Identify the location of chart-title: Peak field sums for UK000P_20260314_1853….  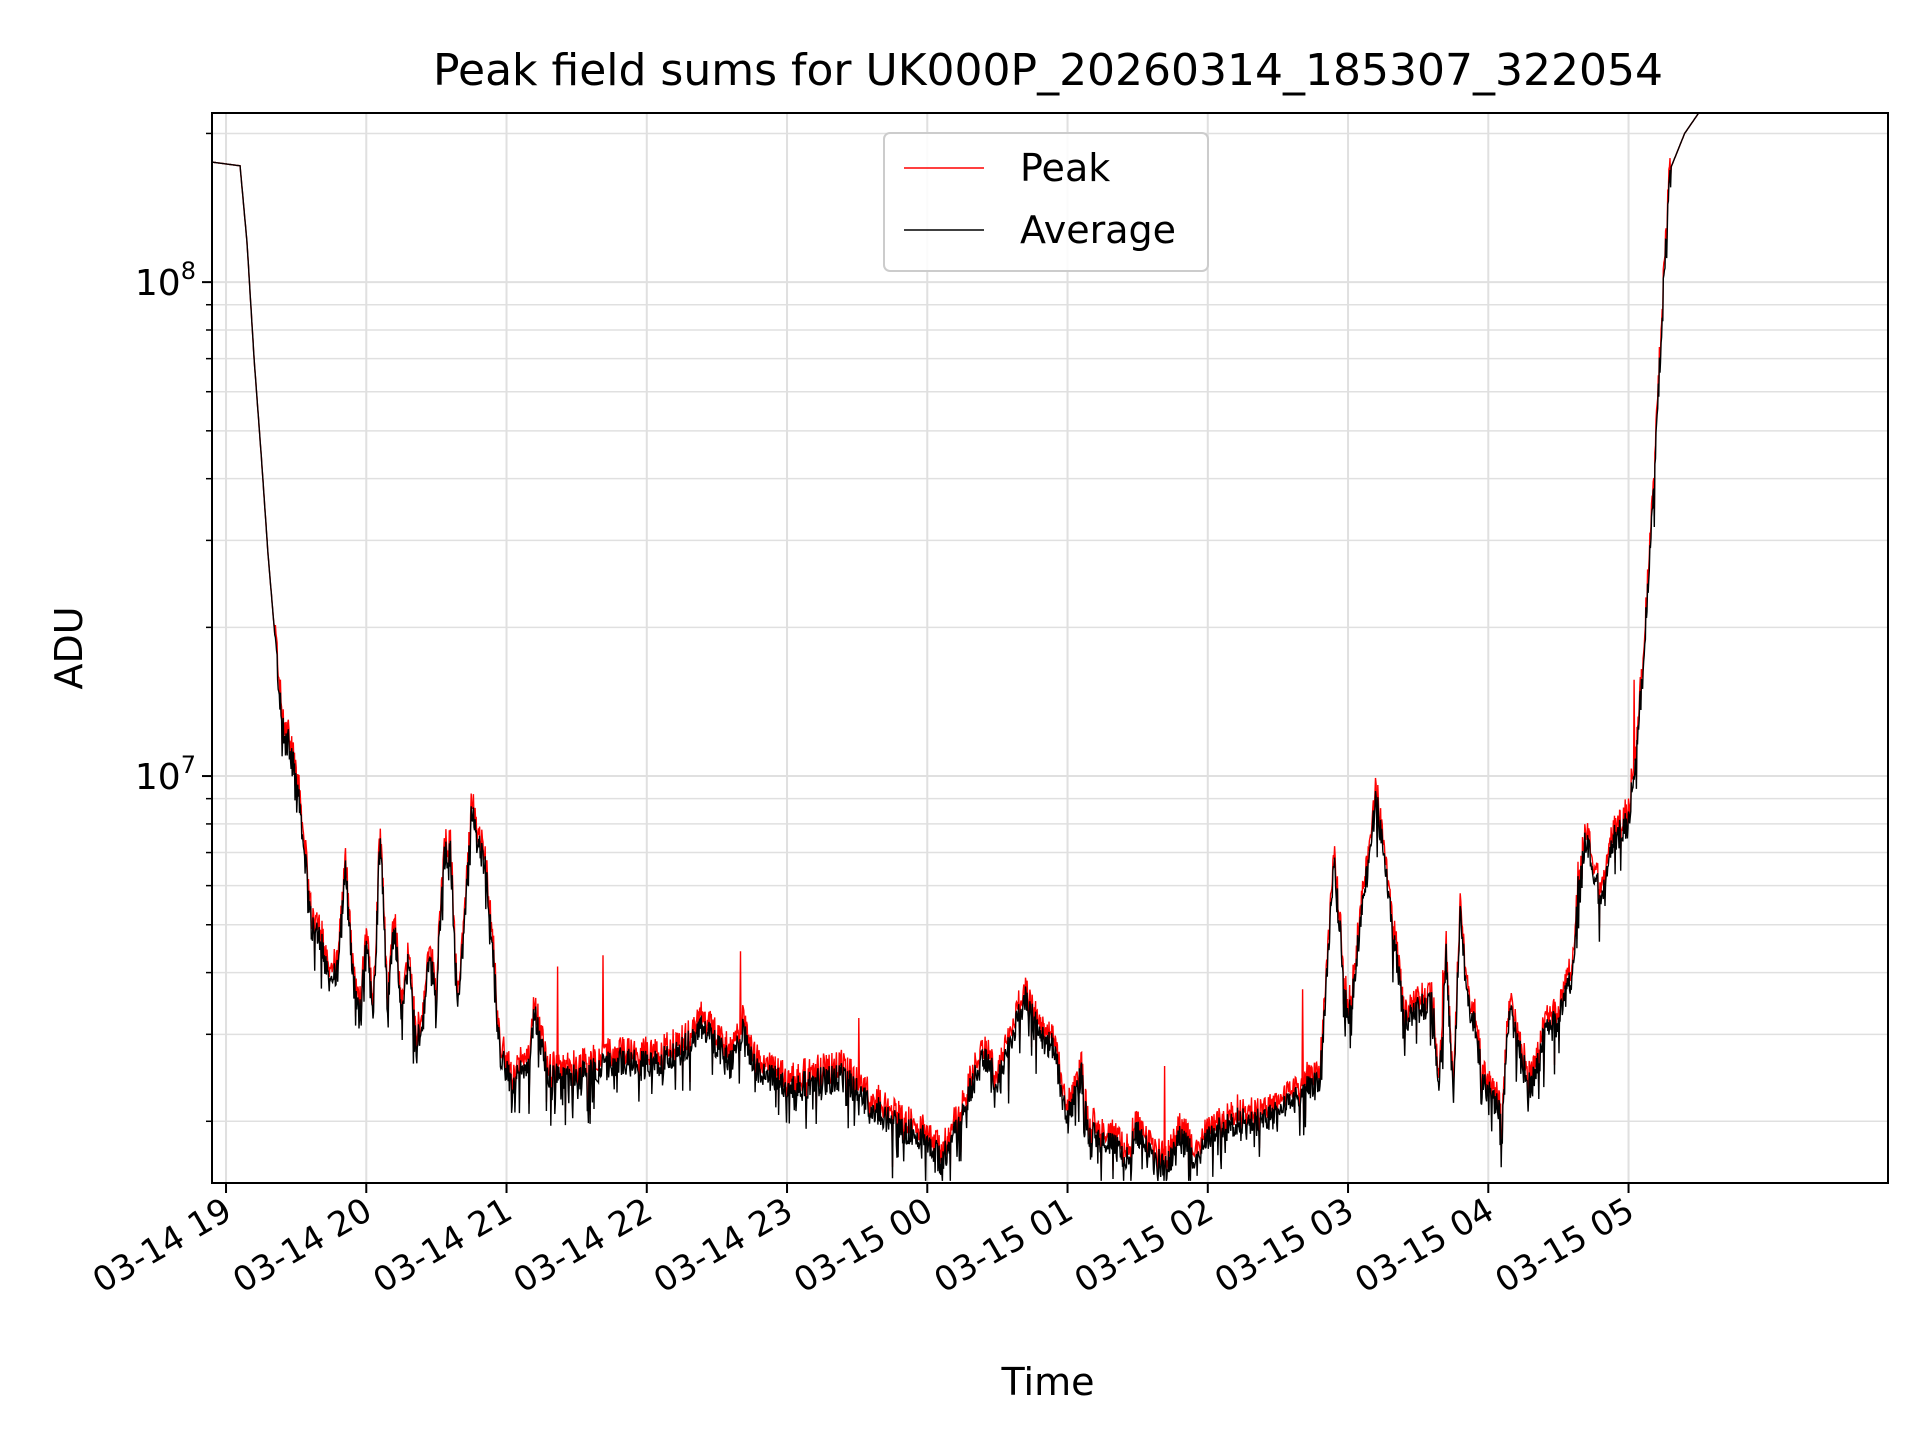
(1048, 70).